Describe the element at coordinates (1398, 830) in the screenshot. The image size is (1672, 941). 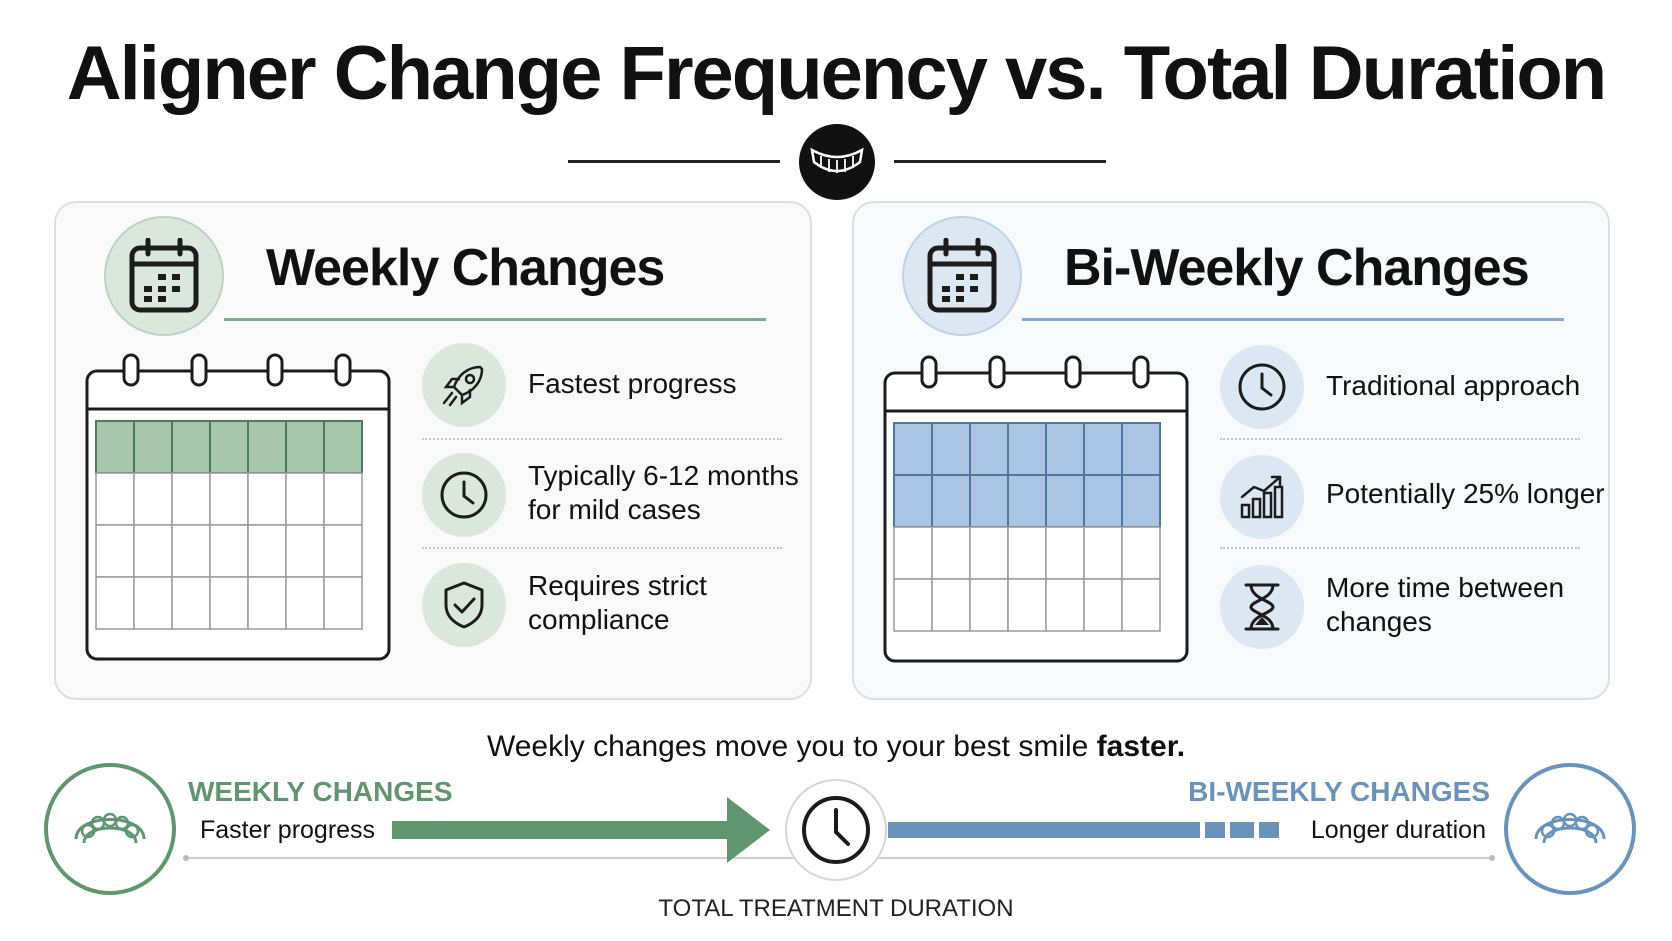
I see `biweekly-changes-sub: Longer duration` at that location.